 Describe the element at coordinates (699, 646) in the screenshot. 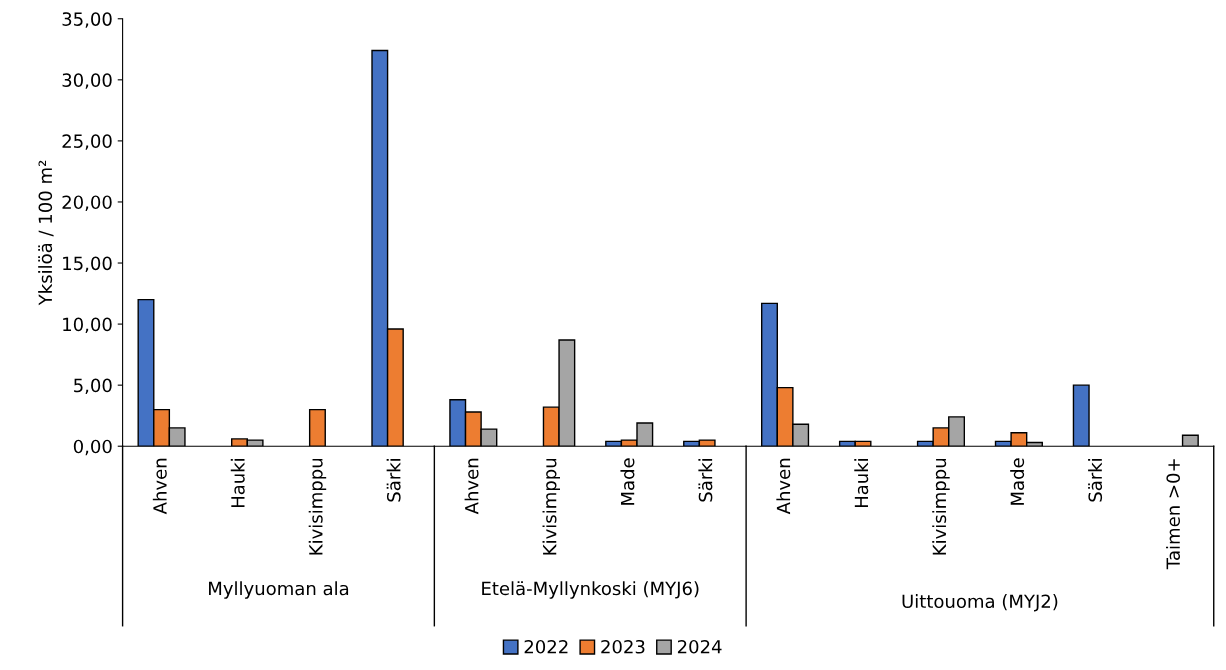

I see `legend-label: 2024` at that location.